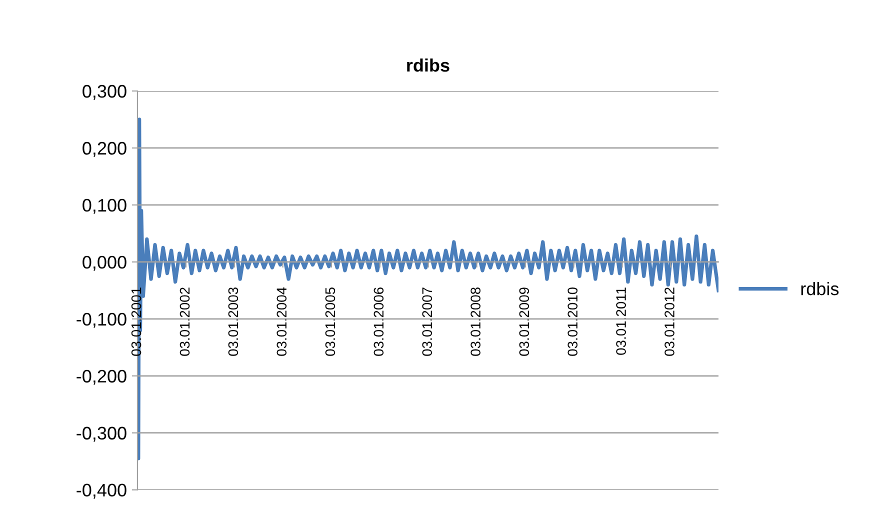 The height and width of the screenshot is (520, 887). I want to click on y-tick-label: 0,000, so click(104, 263).